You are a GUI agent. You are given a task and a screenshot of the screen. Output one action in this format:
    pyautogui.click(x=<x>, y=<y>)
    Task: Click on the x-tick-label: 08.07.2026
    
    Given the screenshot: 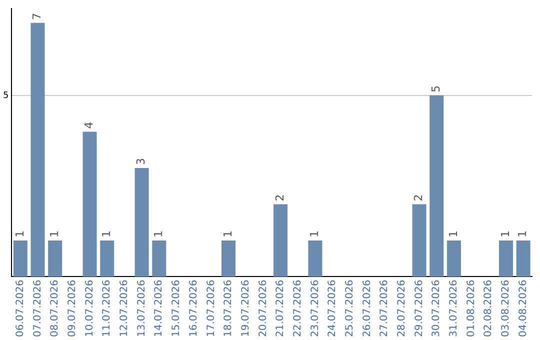 What is the action you would take?
    pyautogui.click(x=55, y=309)
    